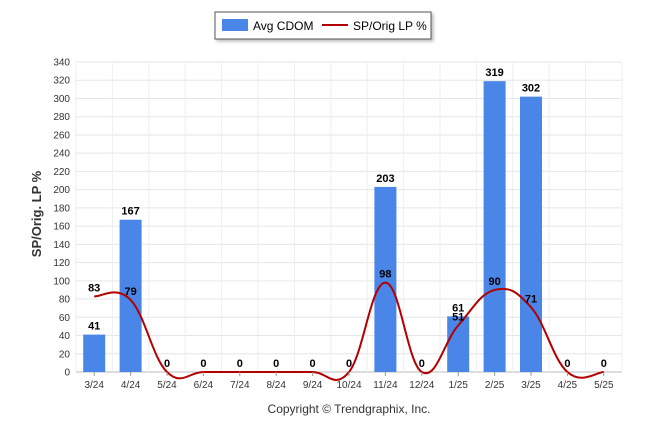 The height and width of the screenshot is (434, 646). I want to click on y-tick-label: 240, so click(61, 154).